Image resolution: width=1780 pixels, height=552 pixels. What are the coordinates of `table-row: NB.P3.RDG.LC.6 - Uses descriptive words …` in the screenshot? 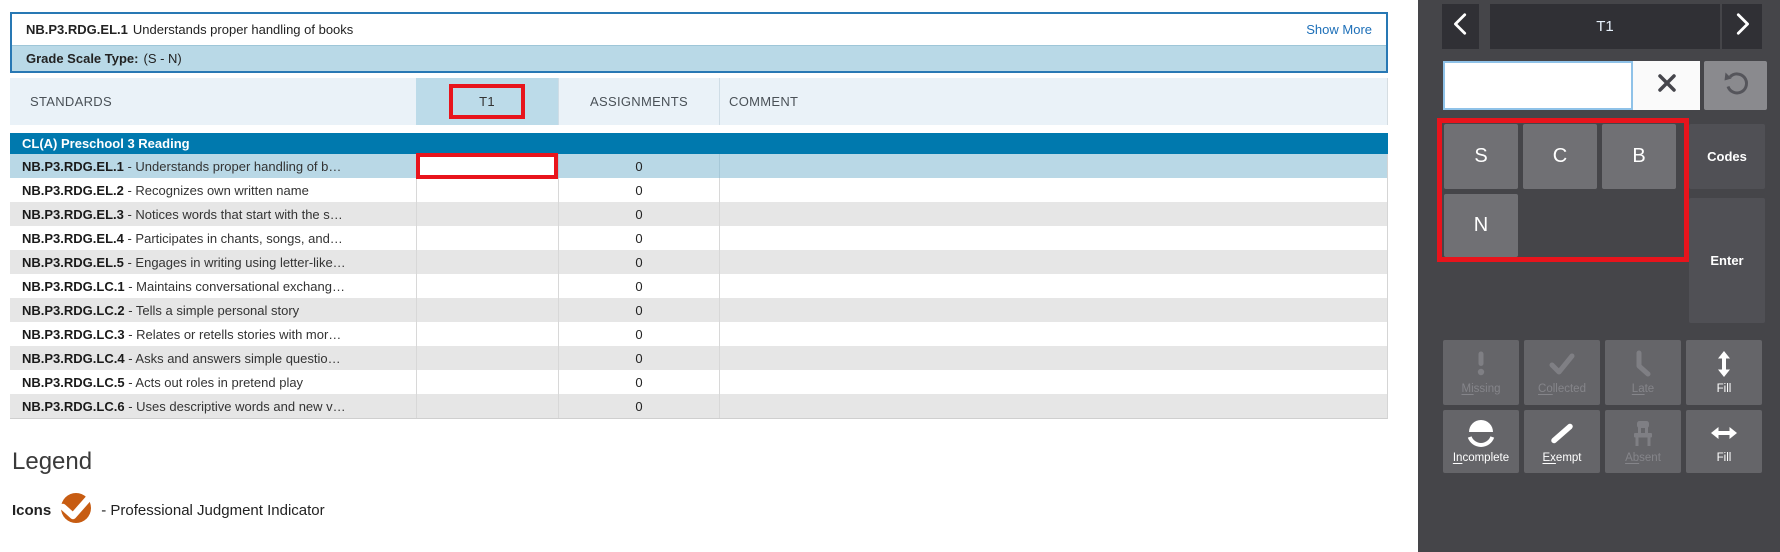 It's located at (698, 406).